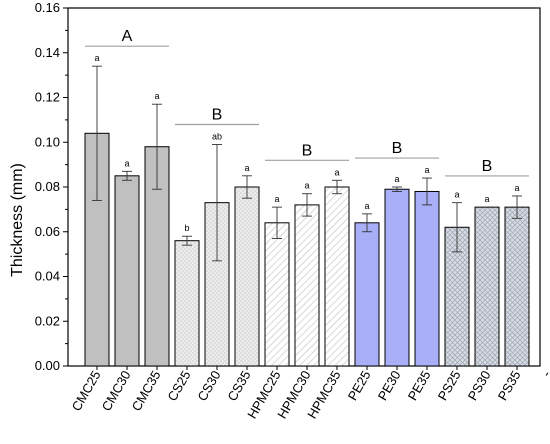 The image size is (550, 444). Describe the element at coordinates (47, 320) in the screenshot. I see `y-tick-label: 0.02` at that location.